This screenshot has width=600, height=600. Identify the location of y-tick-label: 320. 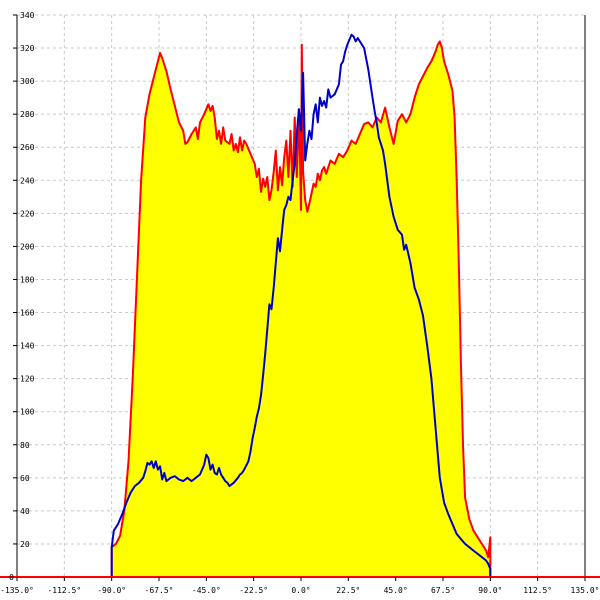
(27, 48).